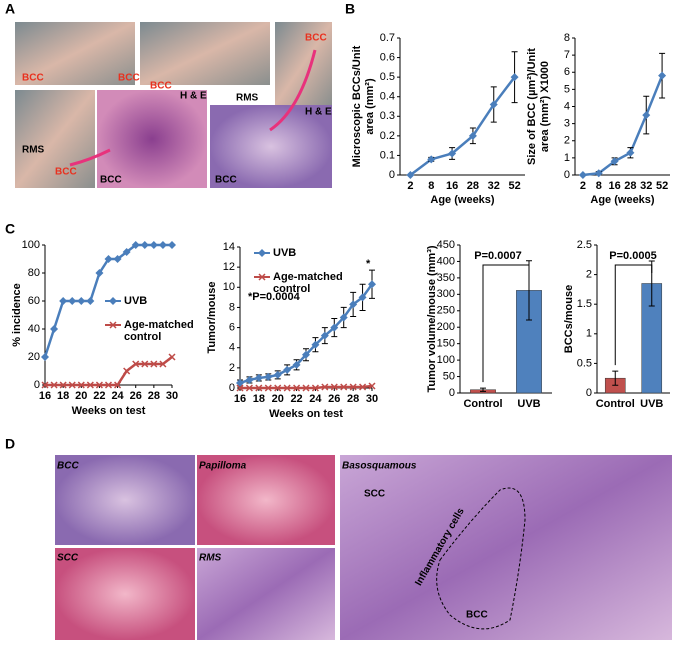 The image size is (680, 650). I want to click on y-tick-label: 1.5, so click(584, 304).